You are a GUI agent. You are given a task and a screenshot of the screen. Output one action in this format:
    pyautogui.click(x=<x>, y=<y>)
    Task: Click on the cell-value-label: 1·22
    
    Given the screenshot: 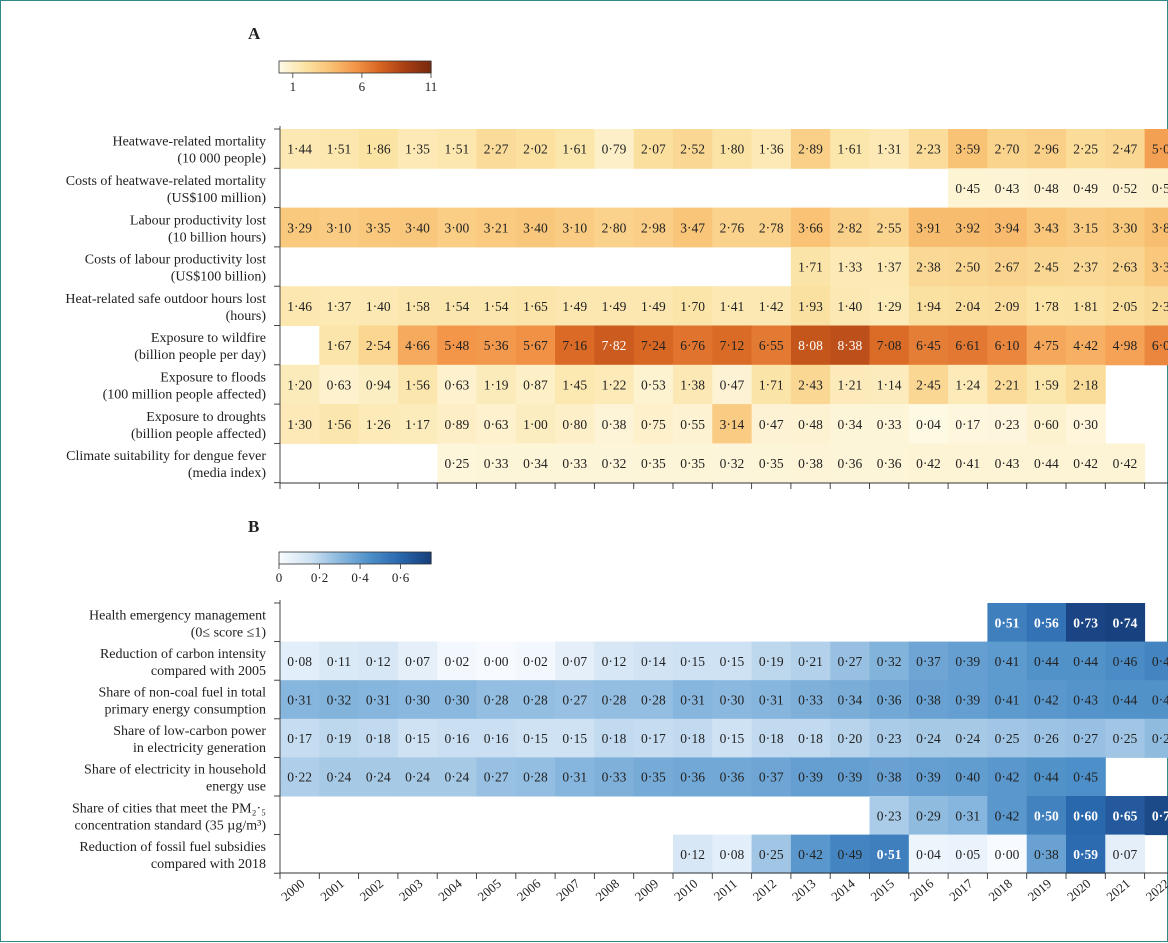 What is the action you would take?
    pyautogui.click(x=614, y=384)
    